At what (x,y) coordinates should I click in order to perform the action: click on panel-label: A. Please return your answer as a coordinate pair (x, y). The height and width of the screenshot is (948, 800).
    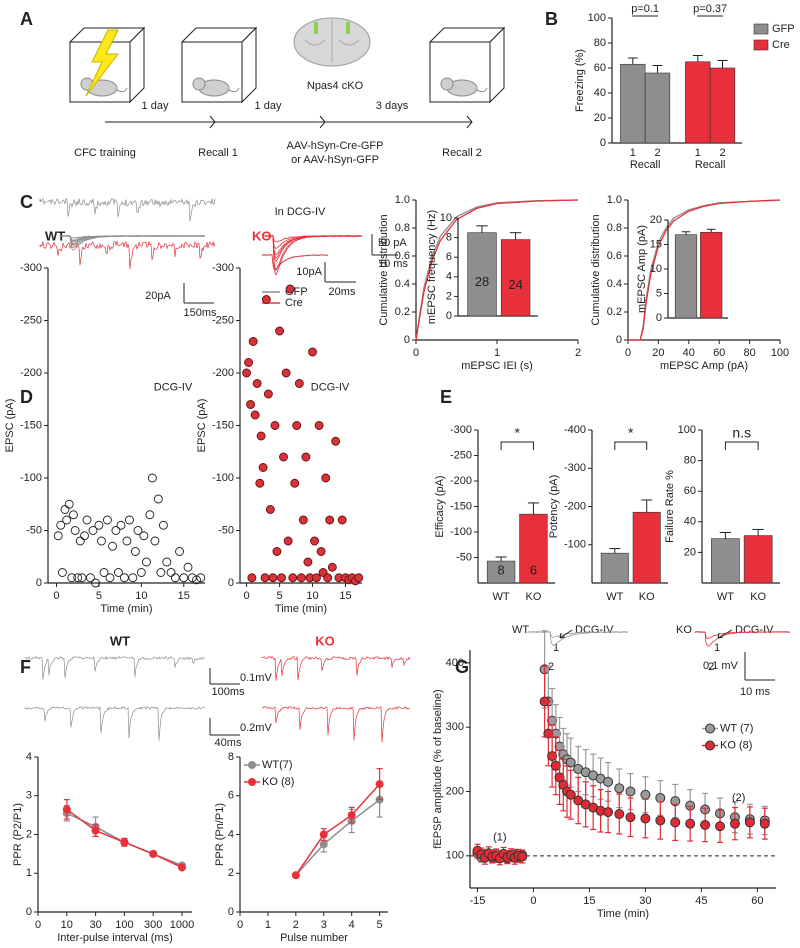
    Looking at the image, I should click on (26, 19).